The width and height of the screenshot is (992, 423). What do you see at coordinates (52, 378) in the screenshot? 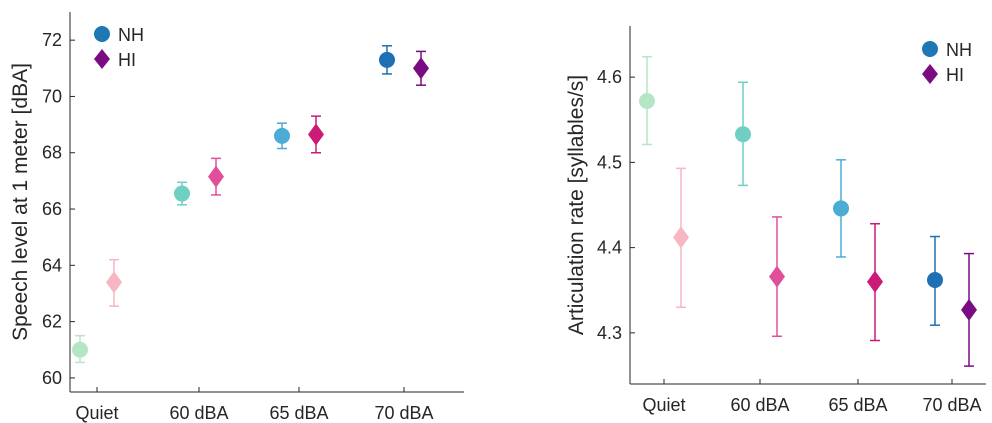
I see `y-tick-label: 60` at bounding box center [52, 378].